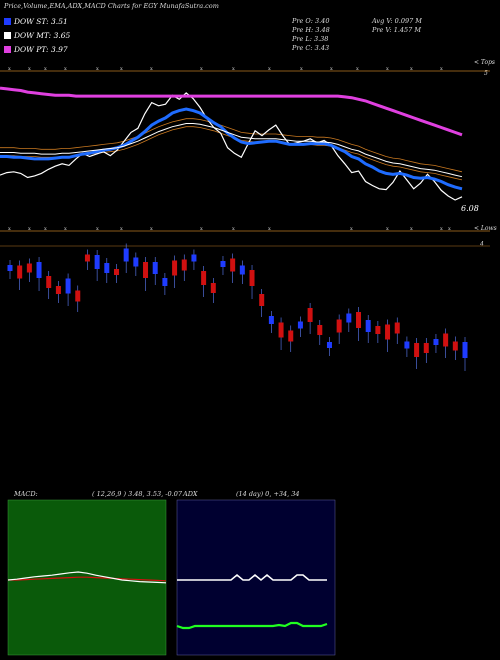 This screenshot has height=660, width=500. Describe the element at coordinates (268, 494) in the screenshot. I see `adx-params: (14 day) 0, +34, 34` at that location.